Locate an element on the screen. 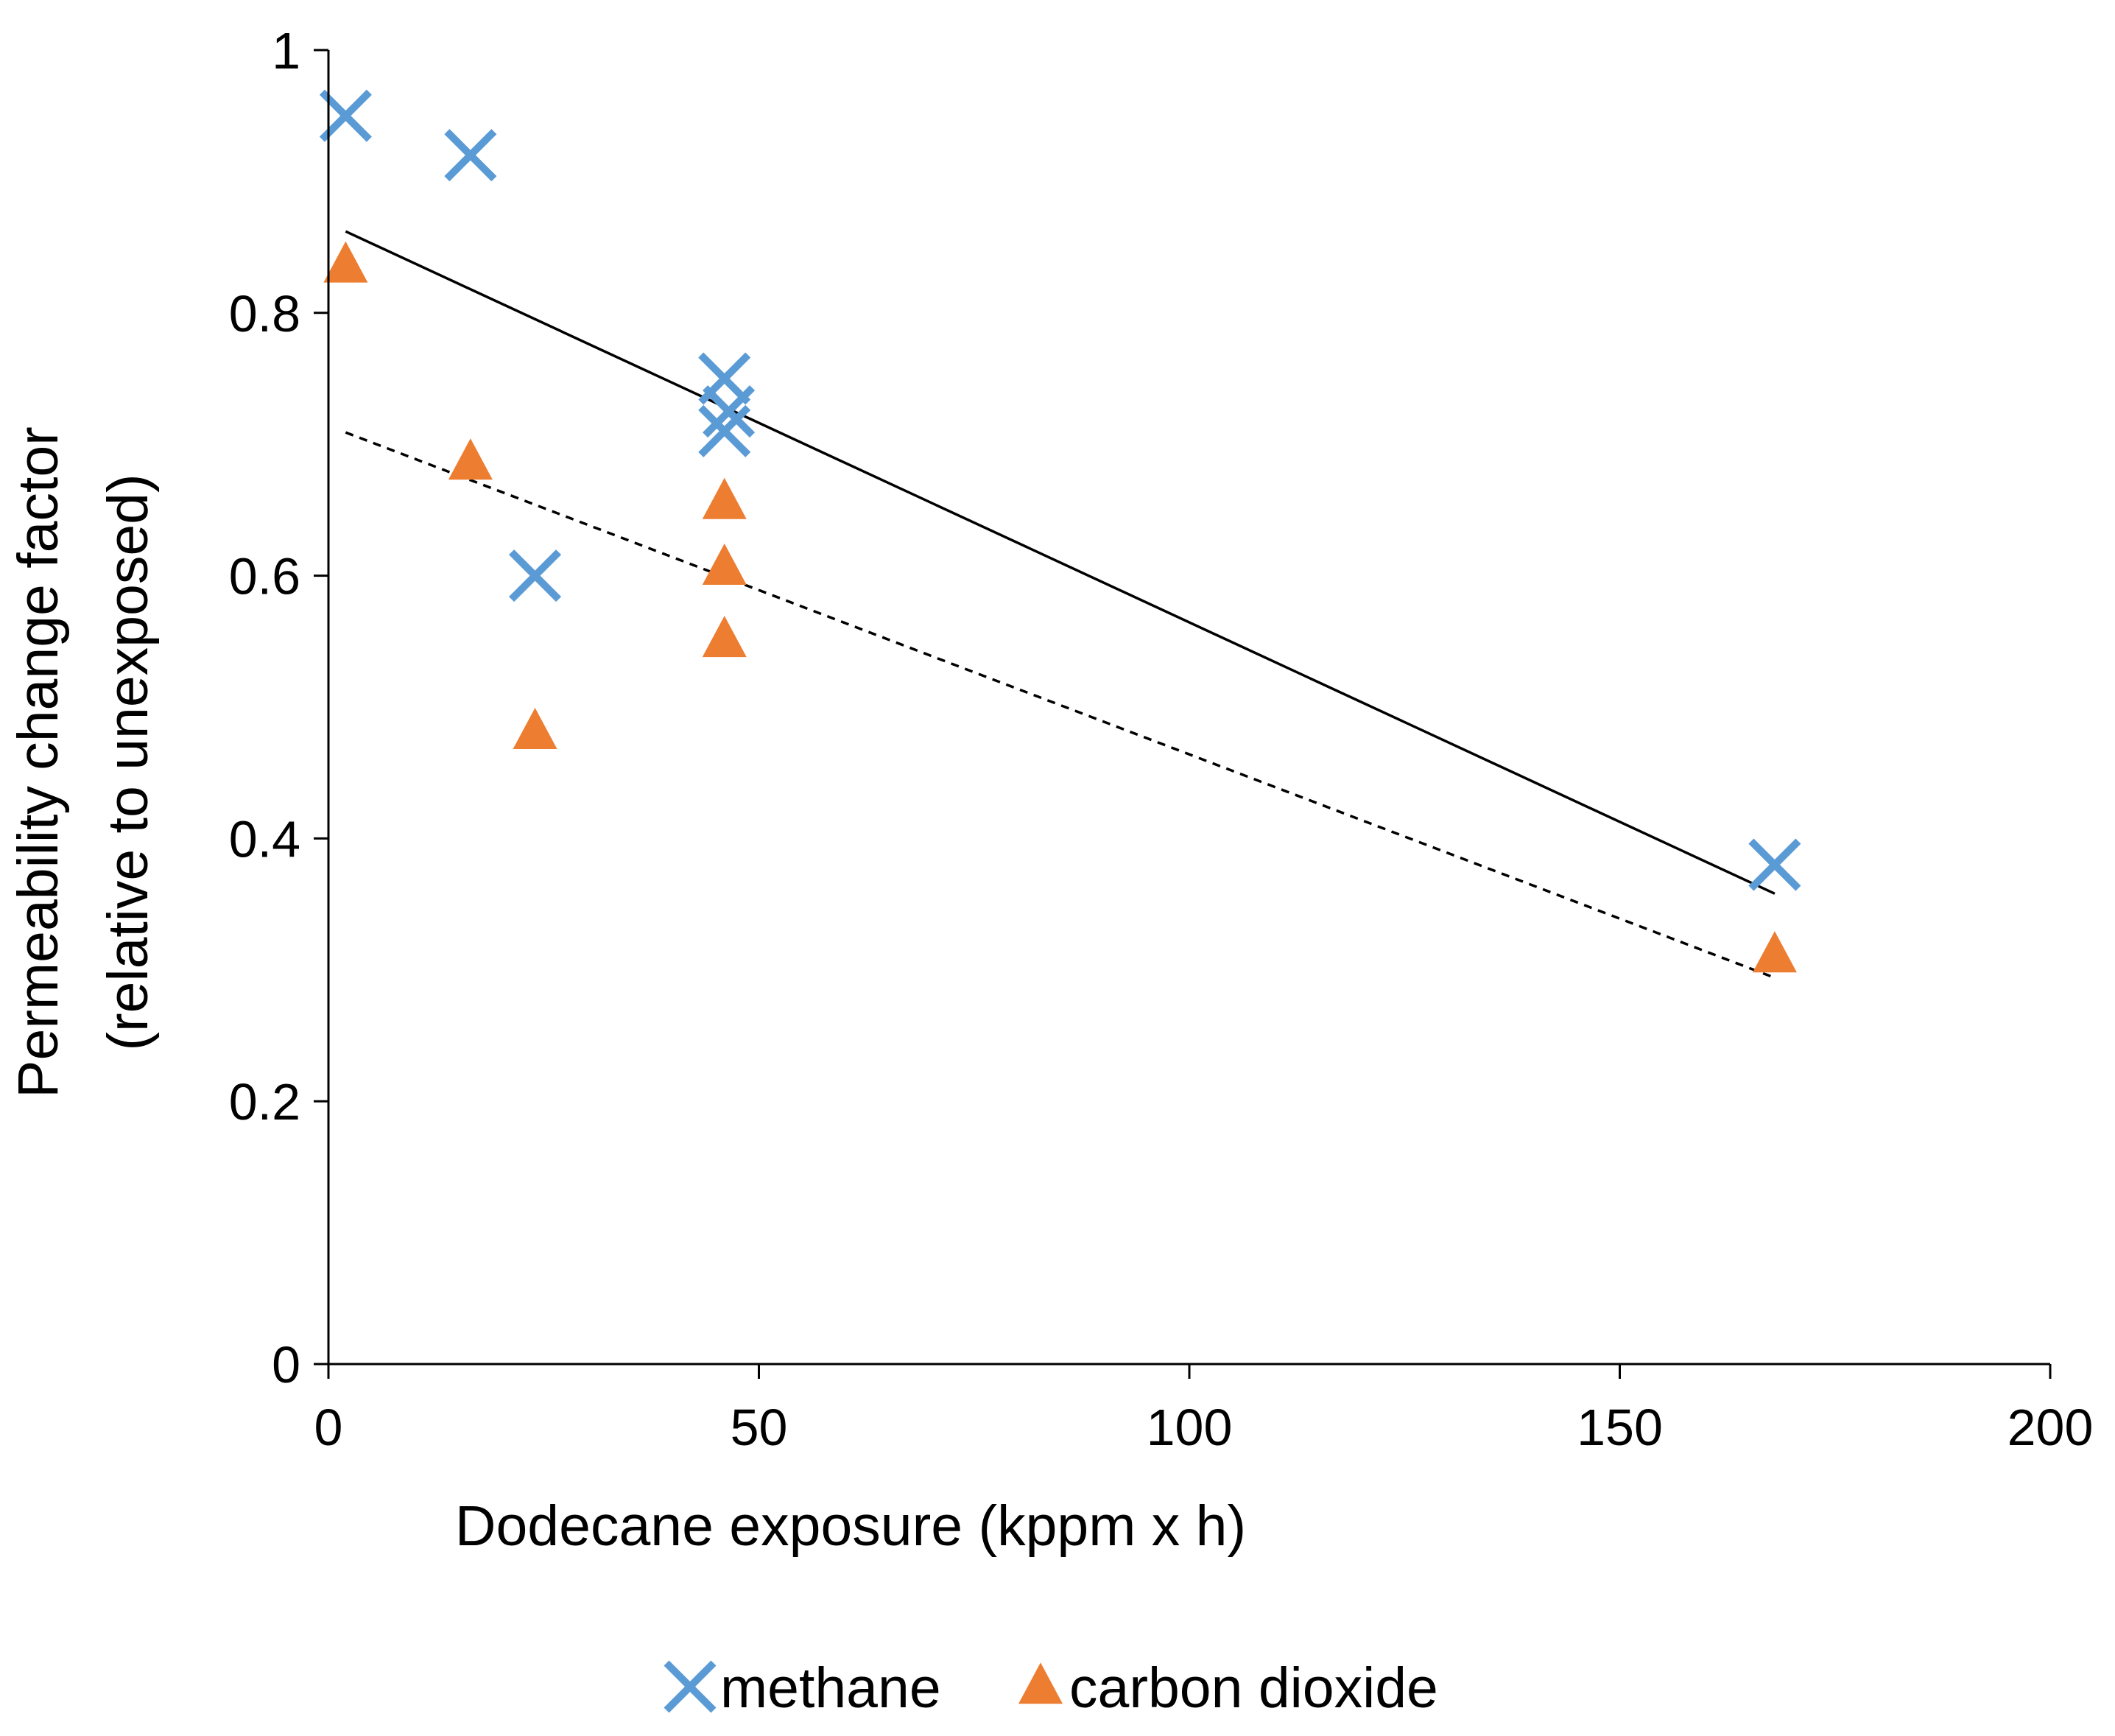 The height and width of the screenshot is (1736, 2115). legend: methane carbon dioxide is located at coordinates (1051, 1688).